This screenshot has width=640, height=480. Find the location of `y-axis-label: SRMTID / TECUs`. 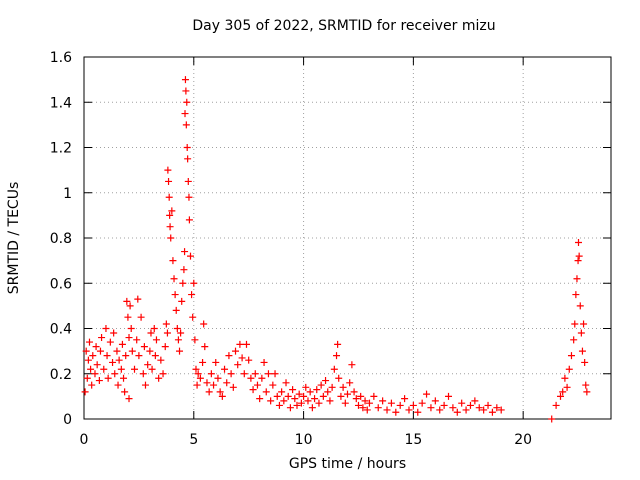

y-axis-label: SRMTID / TECUs is located at coordinates (14, 238).